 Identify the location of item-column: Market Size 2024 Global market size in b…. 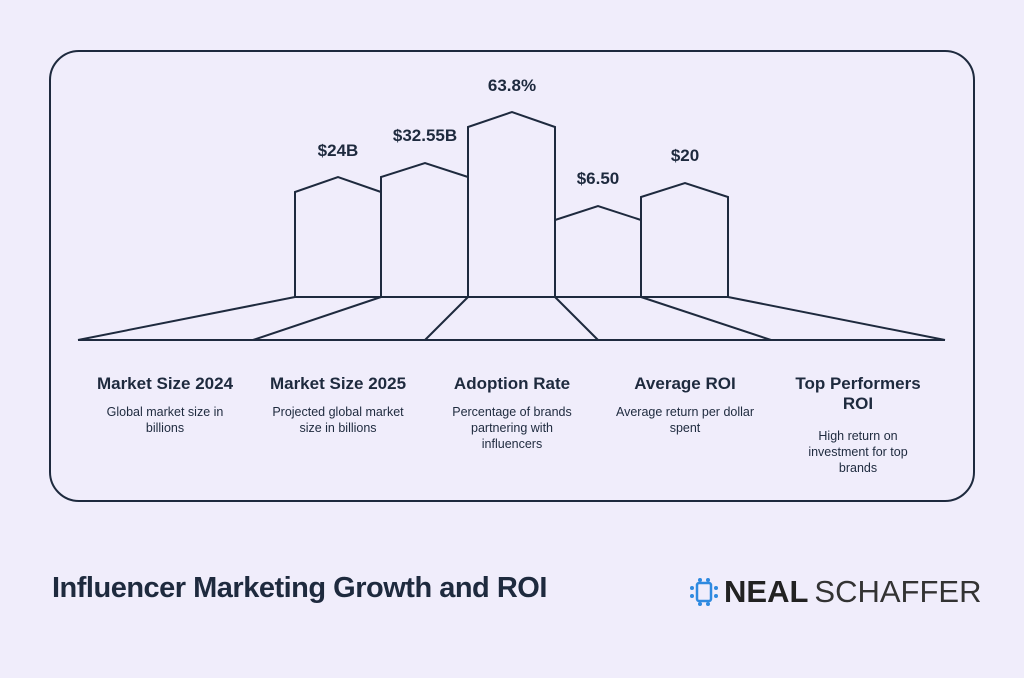
(165, 405).